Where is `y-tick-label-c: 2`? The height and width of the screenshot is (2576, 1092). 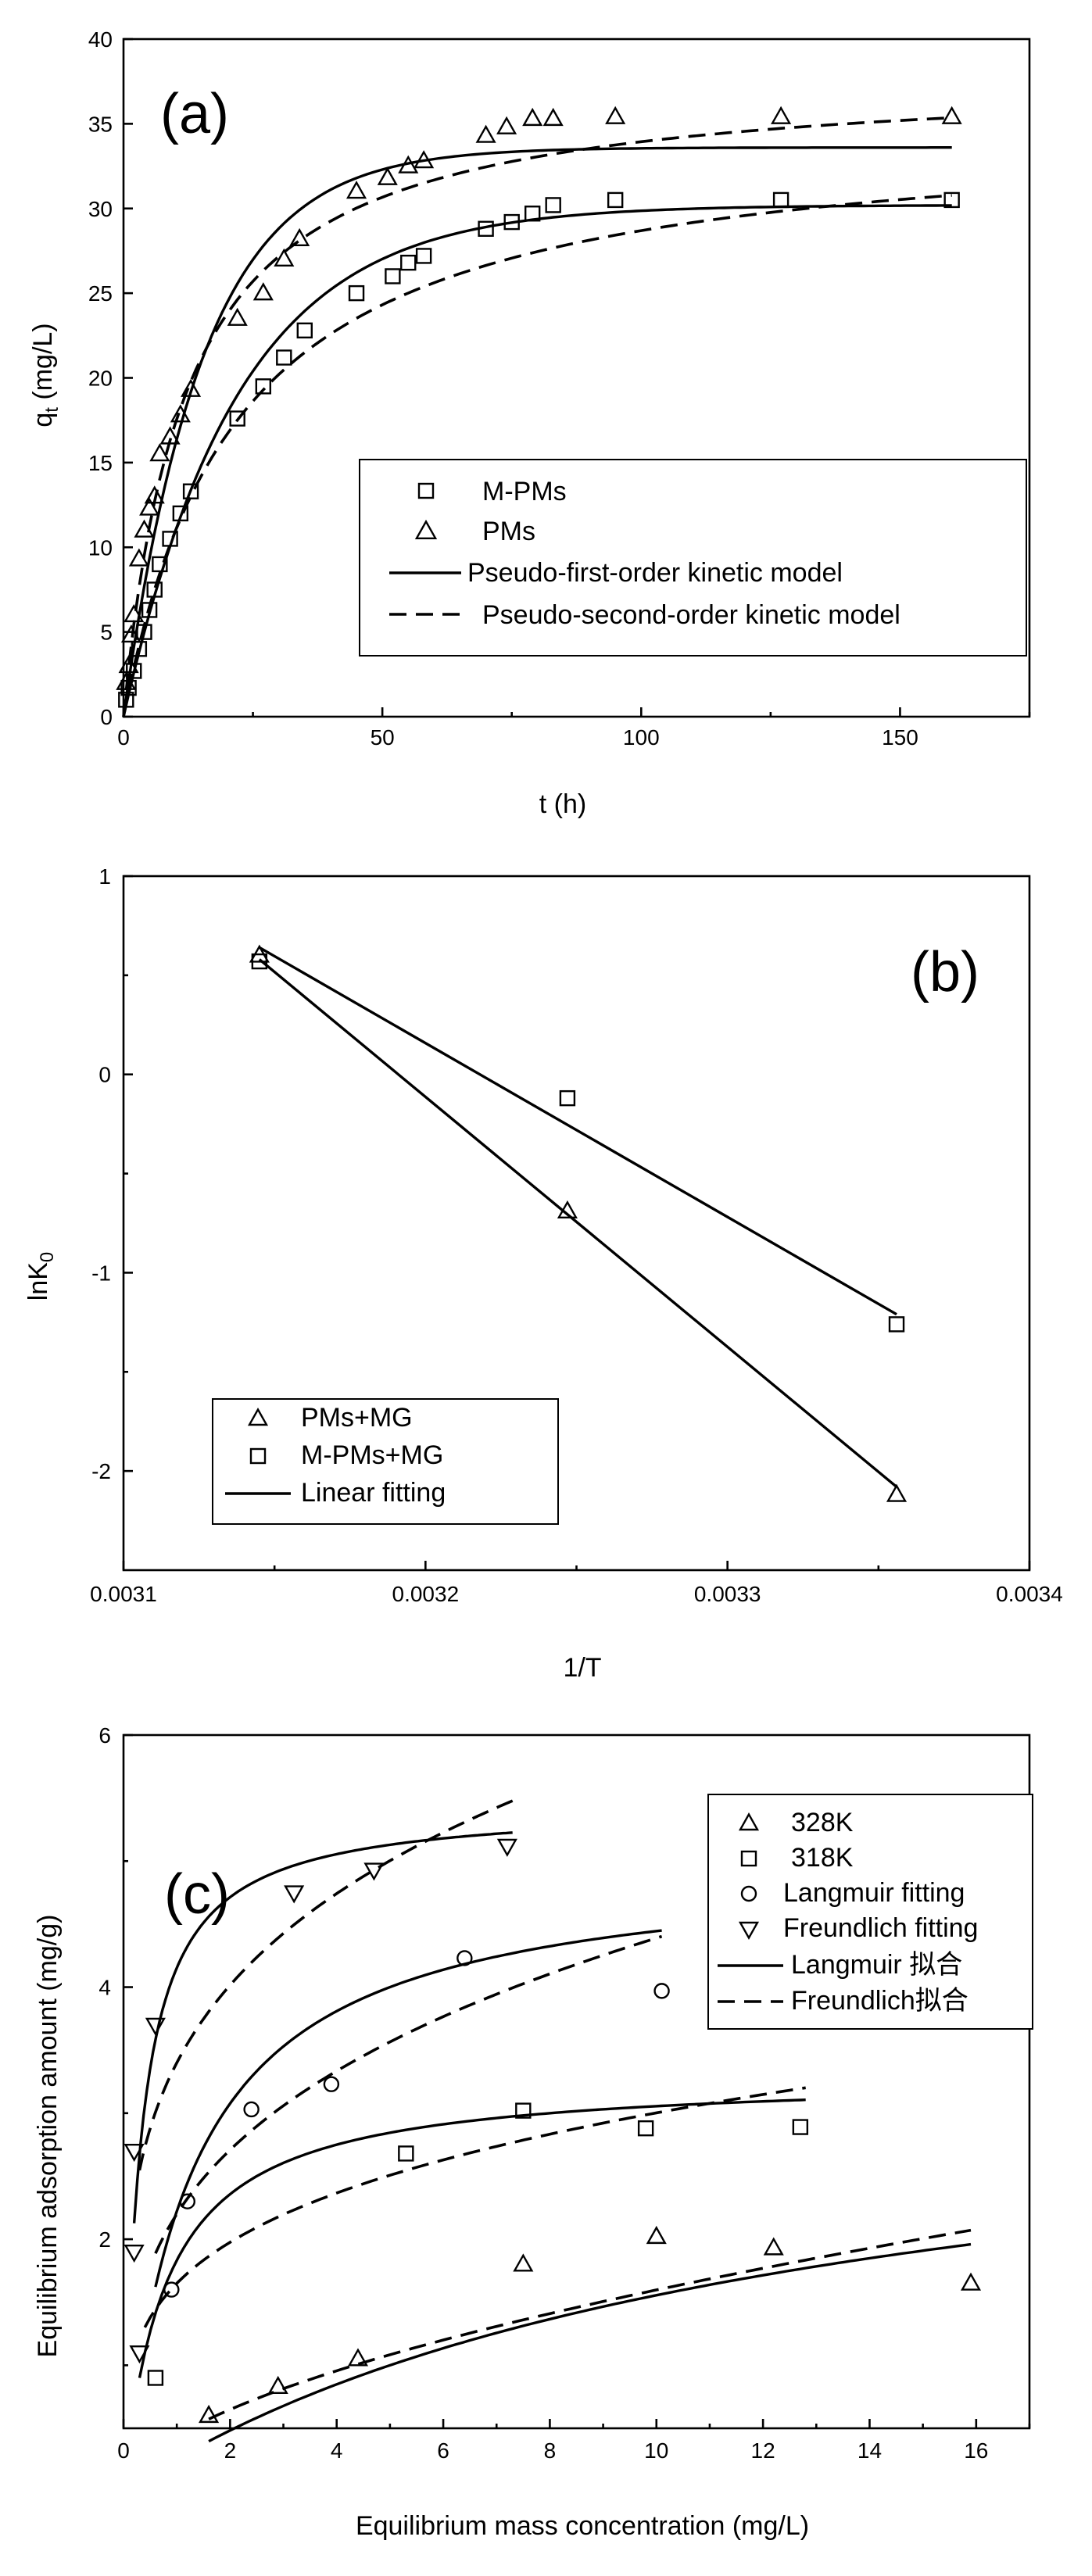
y-tick-label-c: 2 is located at coordinates (104, 2239).